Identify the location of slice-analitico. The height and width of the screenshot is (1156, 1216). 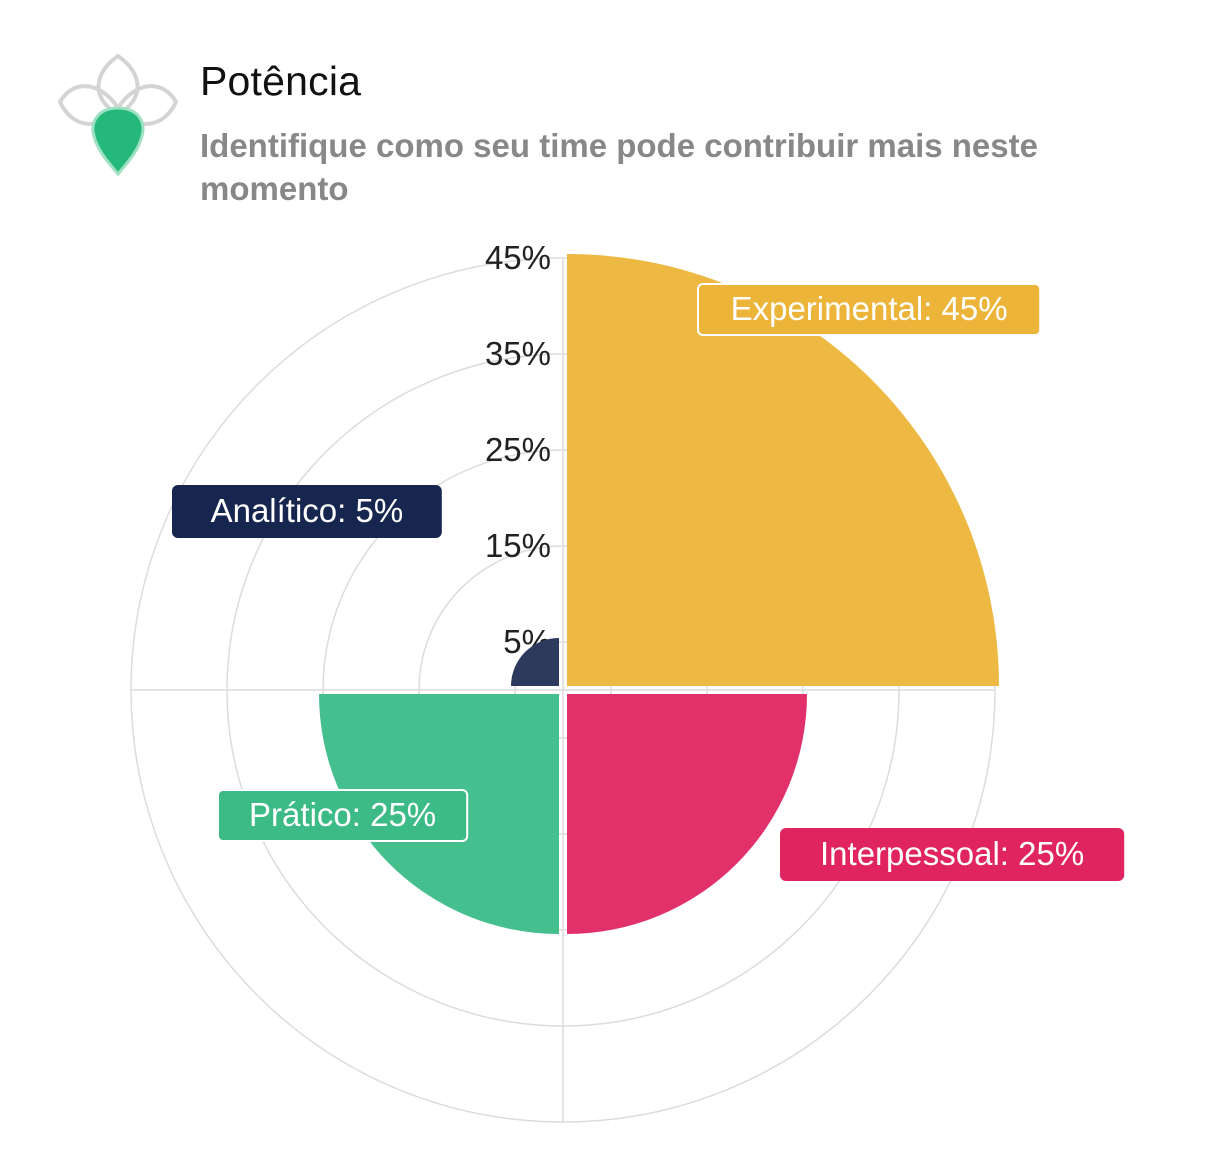
(535, 662).